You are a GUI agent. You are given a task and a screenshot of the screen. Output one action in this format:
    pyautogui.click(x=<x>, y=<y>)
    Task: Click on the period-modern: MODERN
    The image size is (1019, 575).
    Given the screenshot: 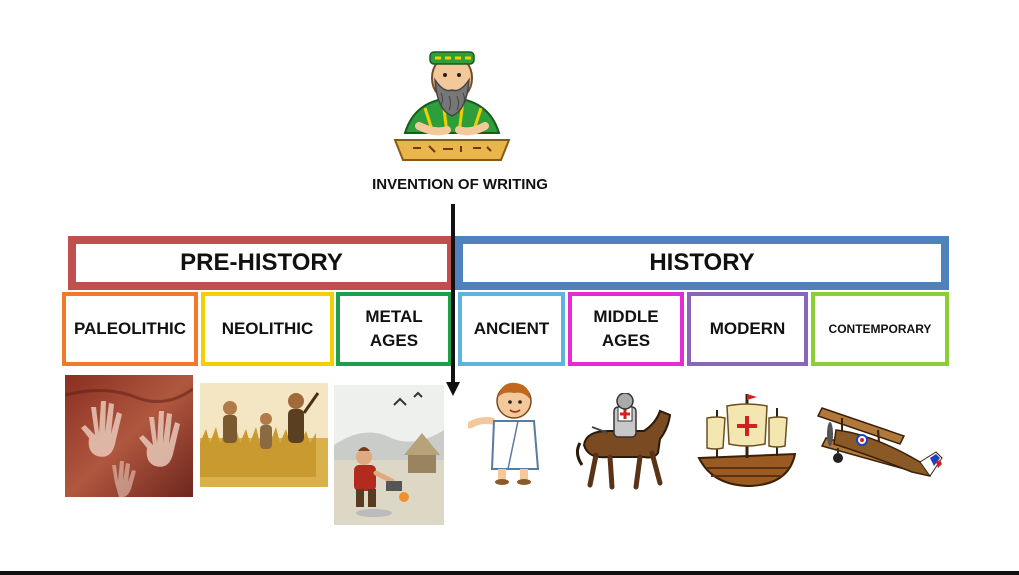 What is the action you would take?
    pyautogui.click(x=747, y=329)
    